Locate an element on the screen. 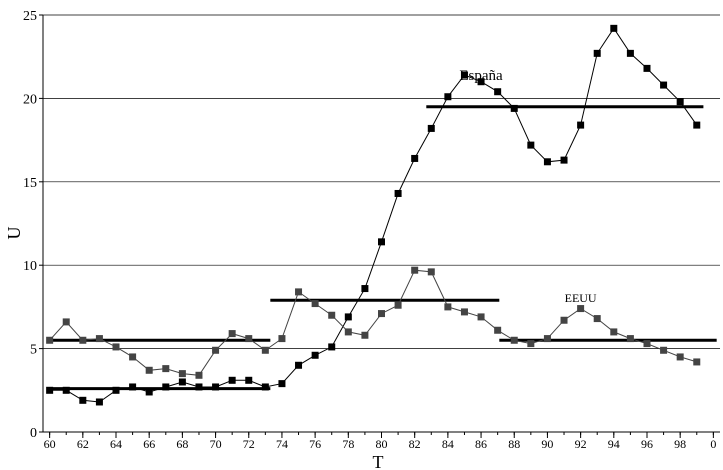 This screenshot has width=723, height=470. ytick-label-25: 25 is located at coordinates (30, 16).